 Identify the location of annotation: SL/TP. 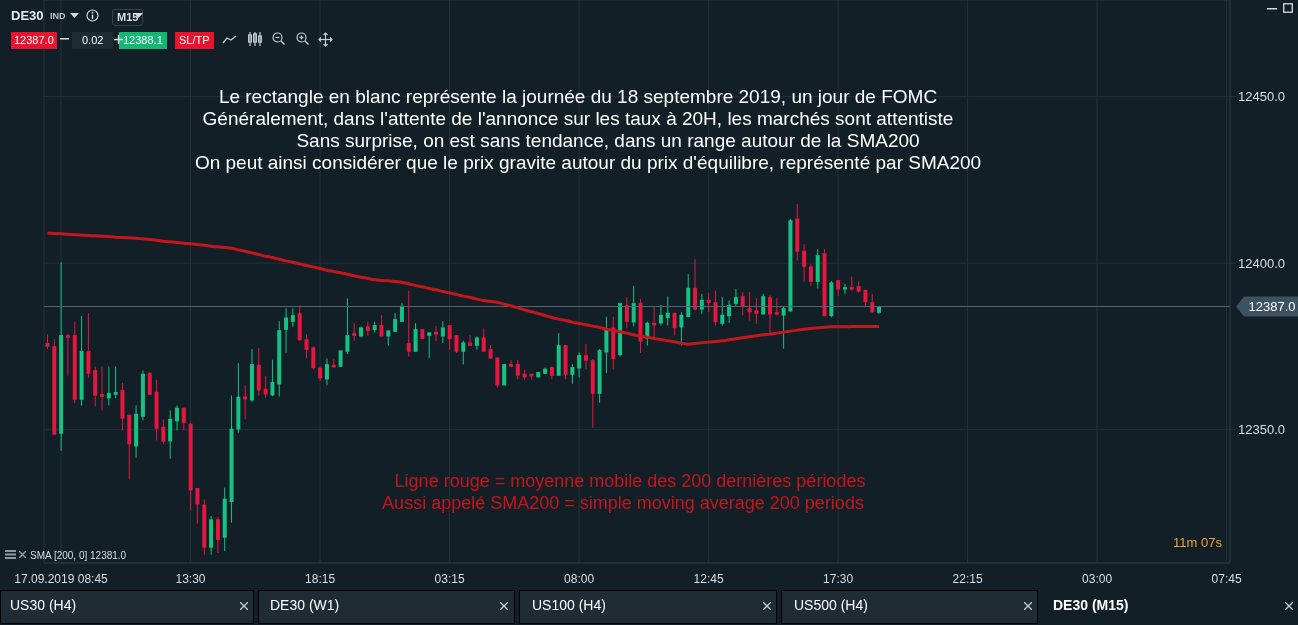
(194, 40).